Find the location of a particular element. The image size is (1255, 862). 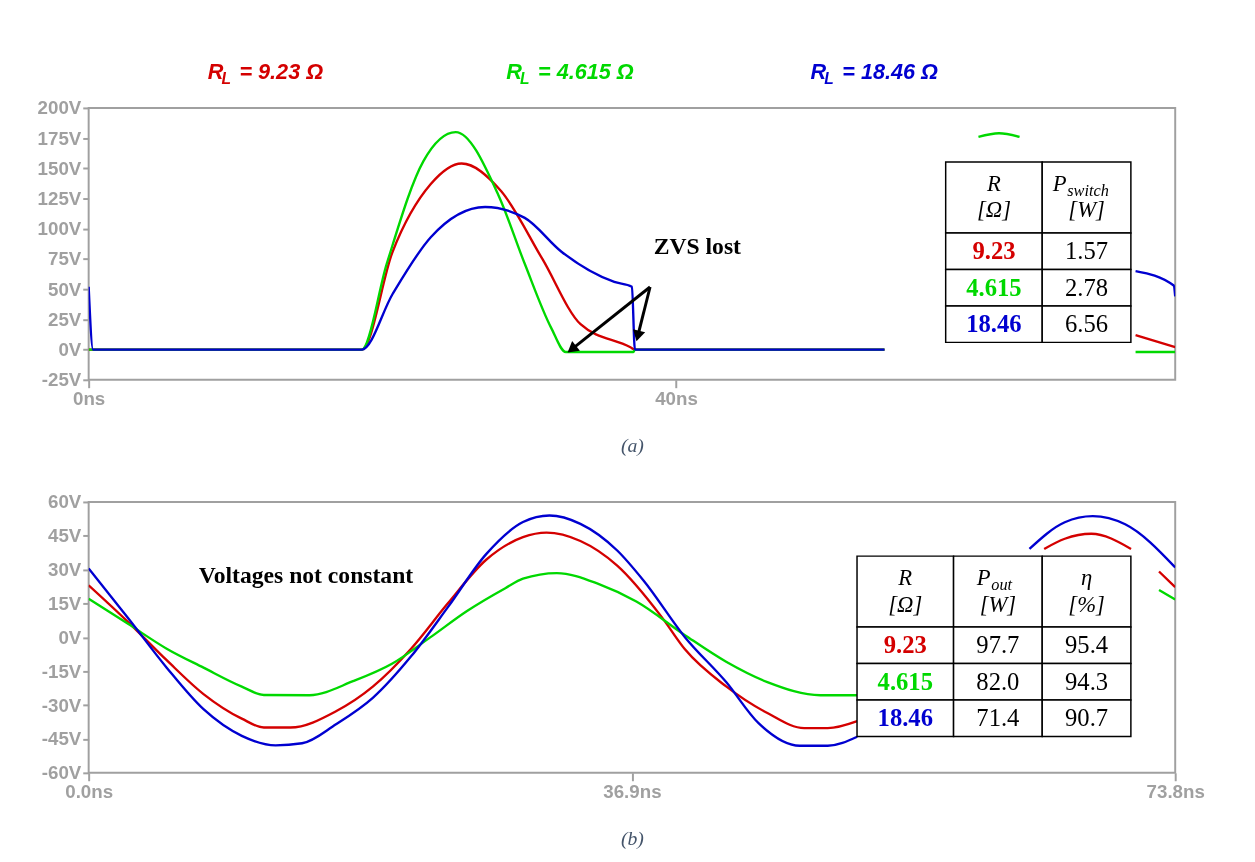

y-tick-label: -15V is located at coordinates (61, 671).